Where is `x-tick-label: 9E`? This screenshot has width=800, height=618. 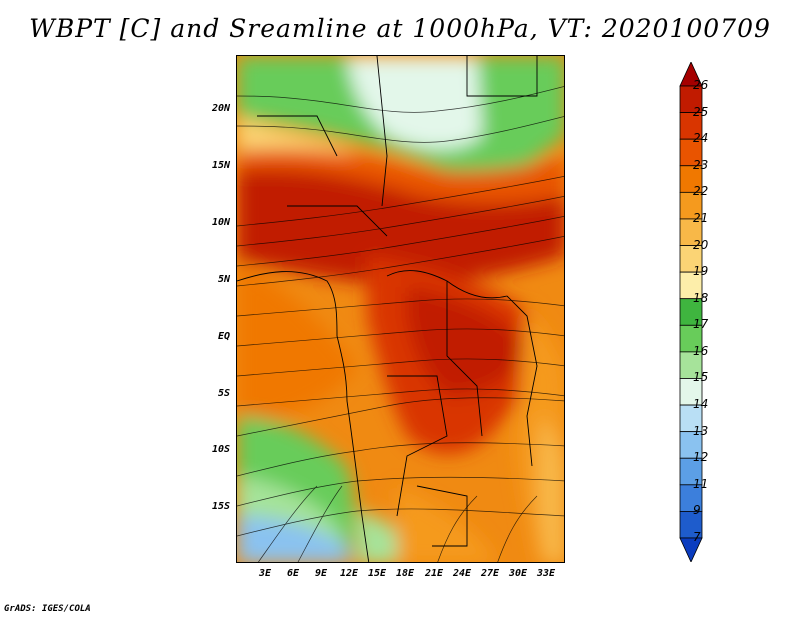
x-tick-label: 9E is located at coordinates (321, 573).